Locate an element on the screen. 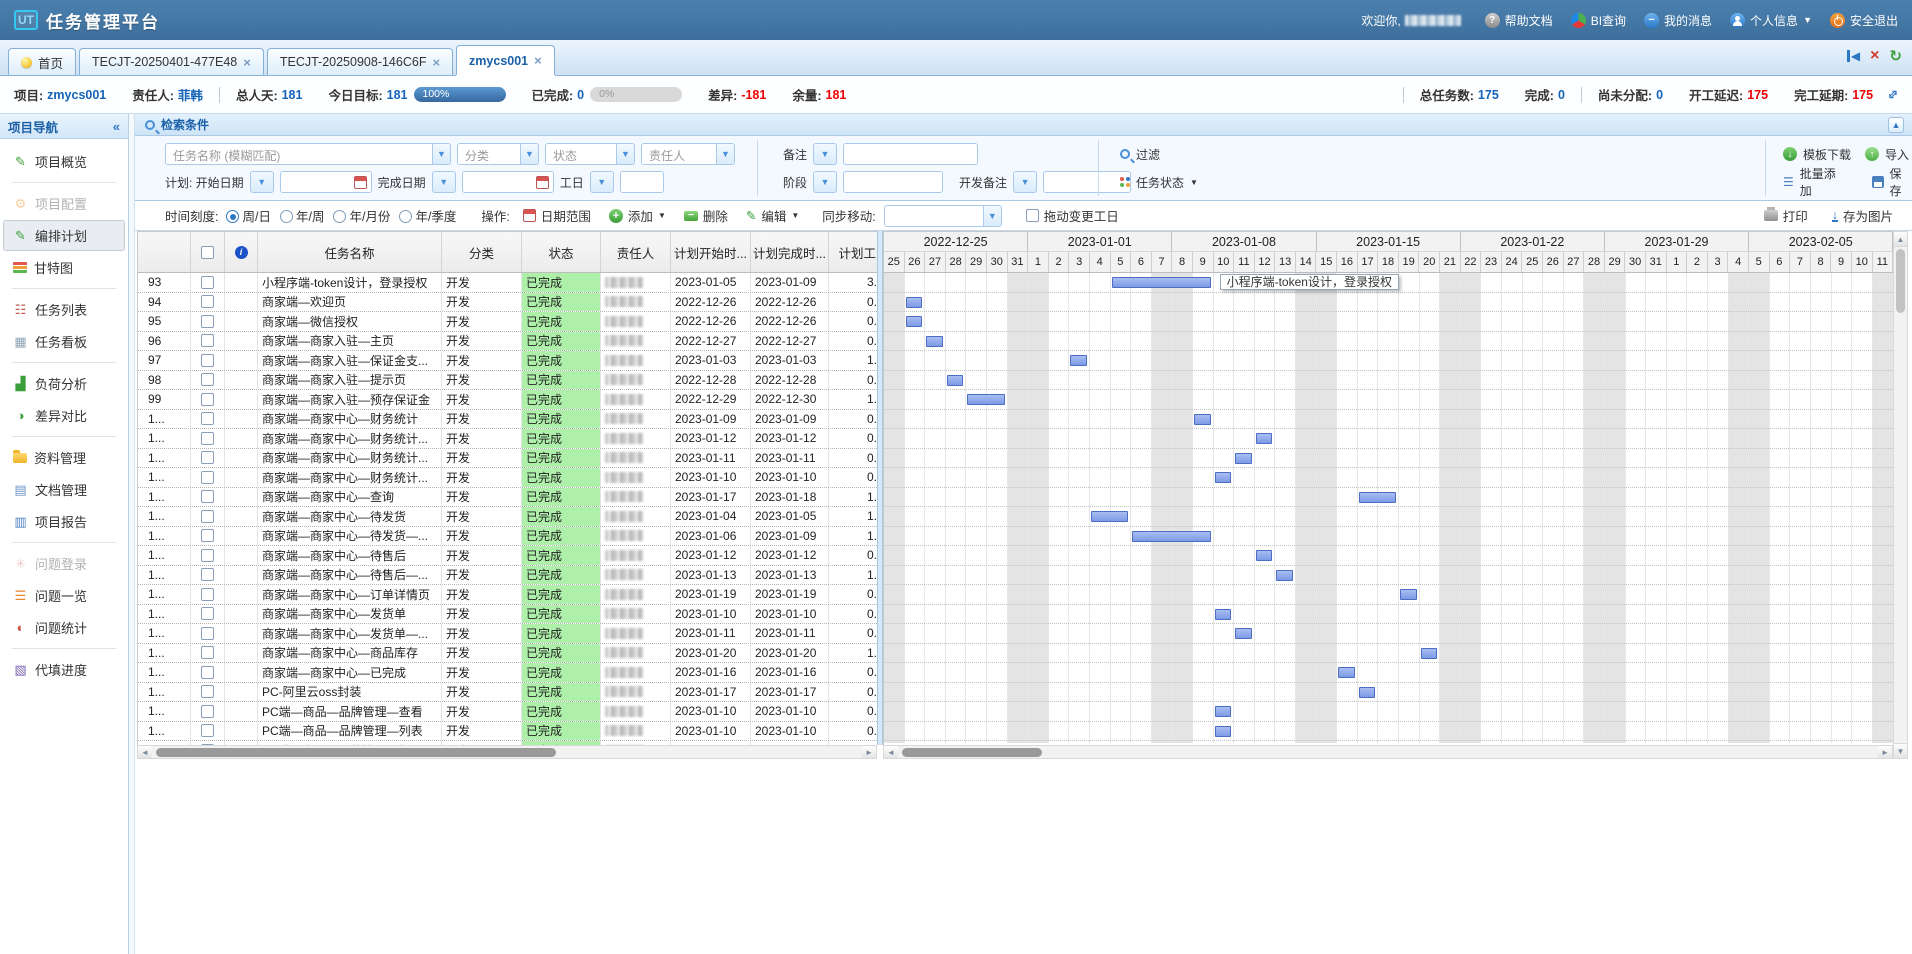  remark-op-dropdown: ▼ is located at coordinates (825, 154).